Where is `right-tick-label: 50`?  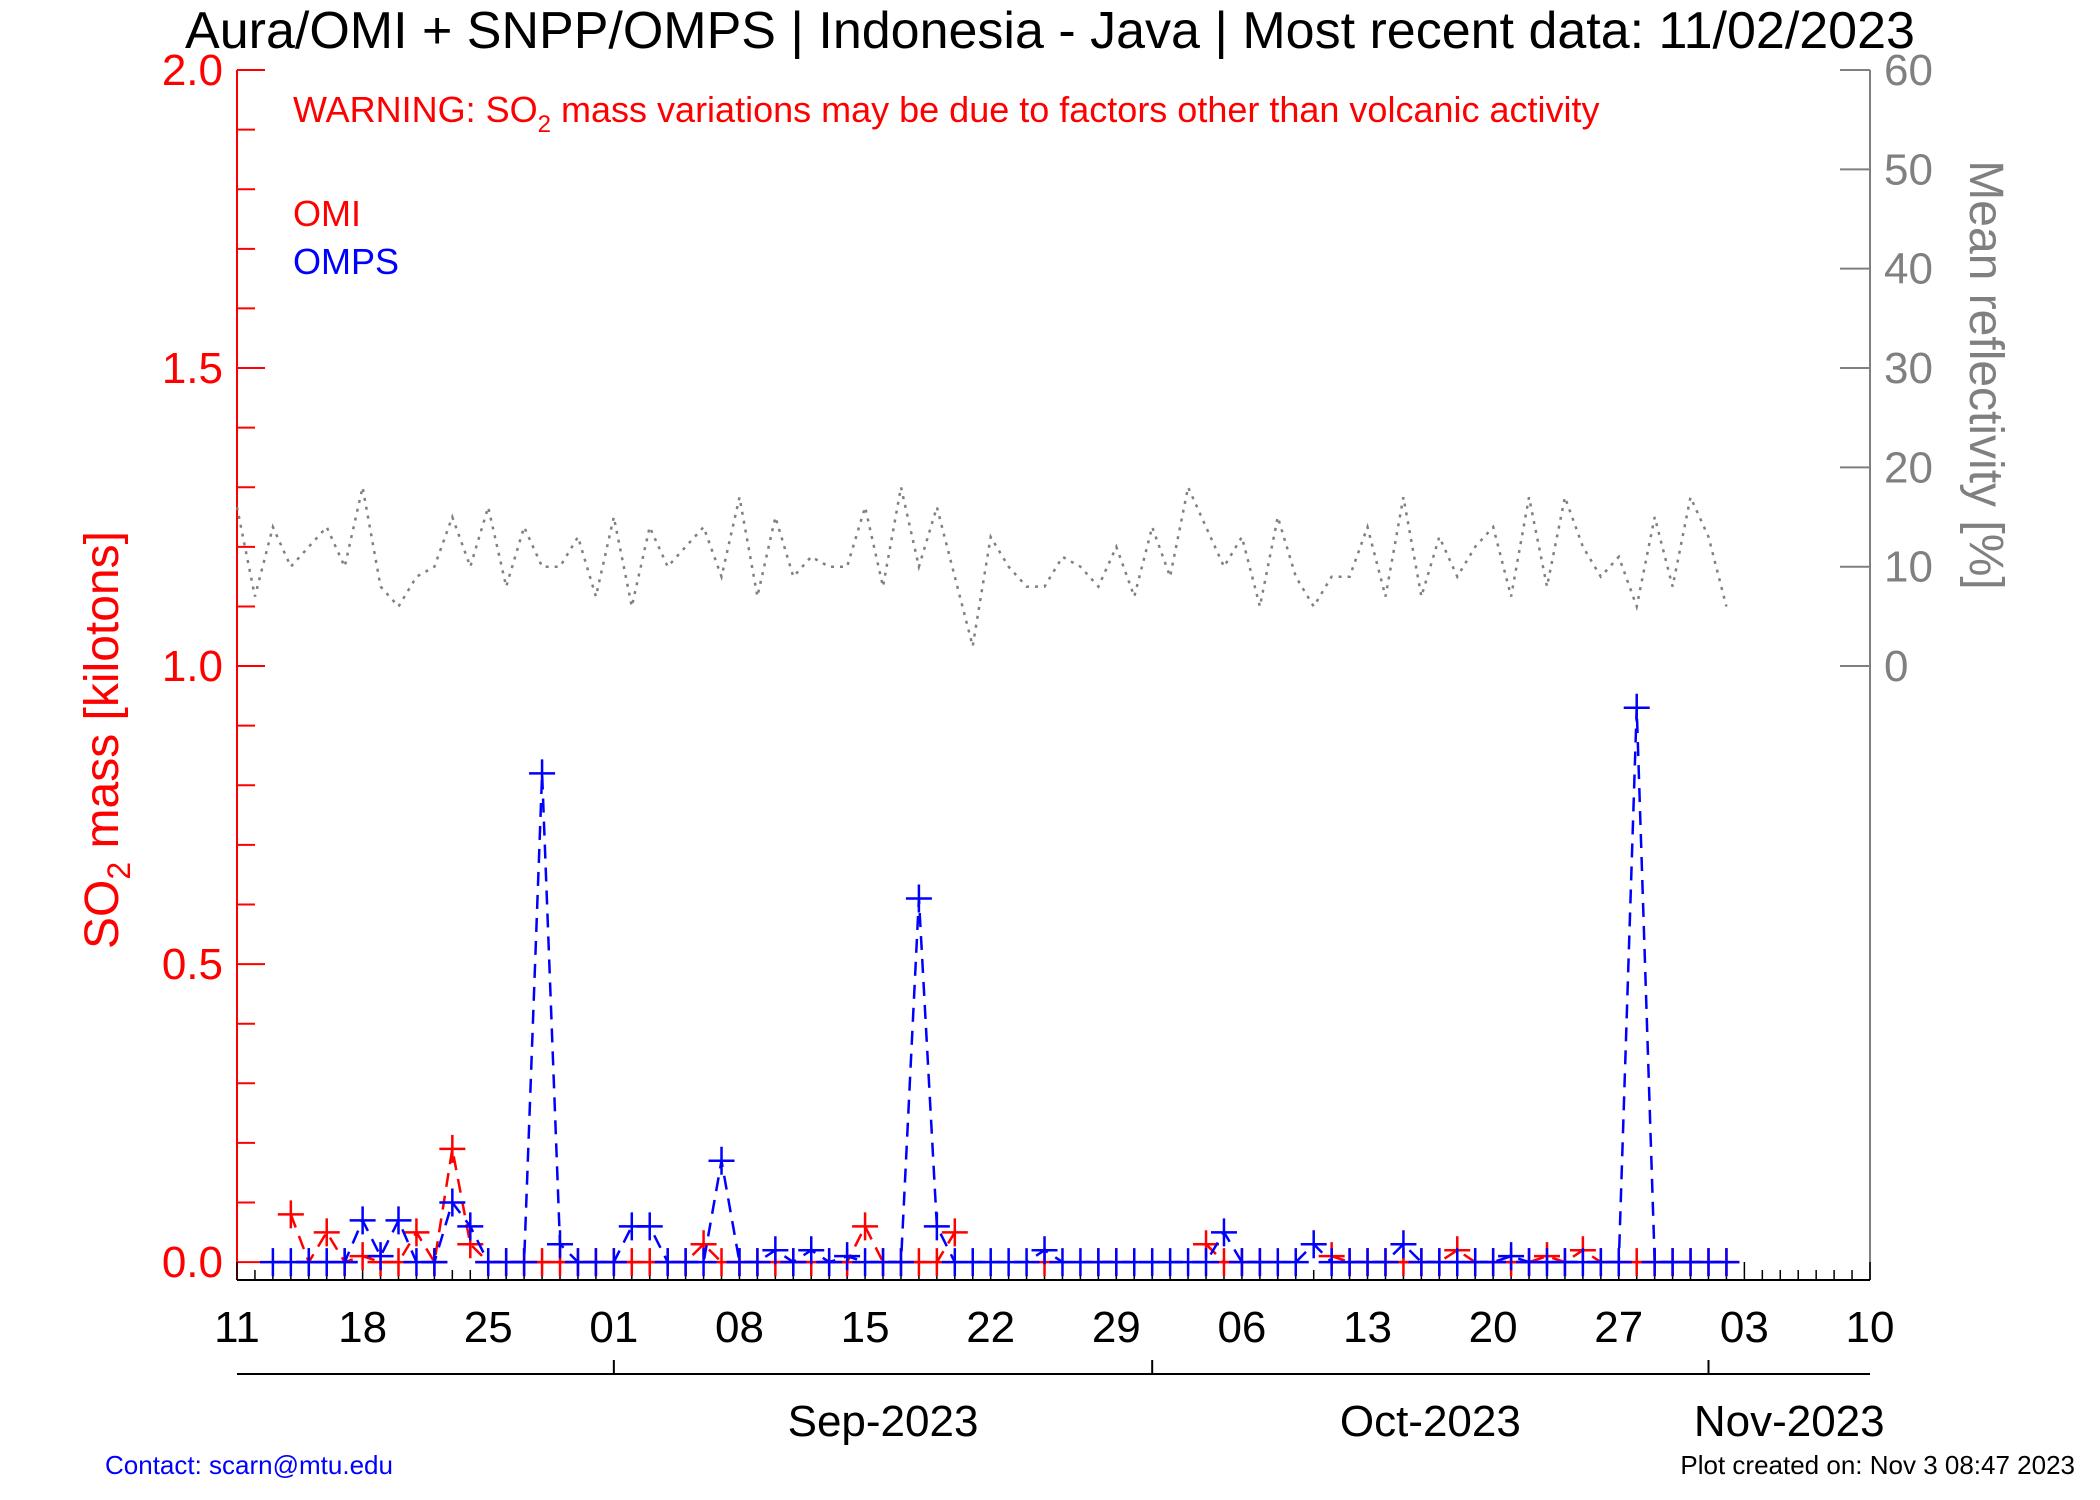
right-tick-label: 50 is located at coordinates (1908, 169).